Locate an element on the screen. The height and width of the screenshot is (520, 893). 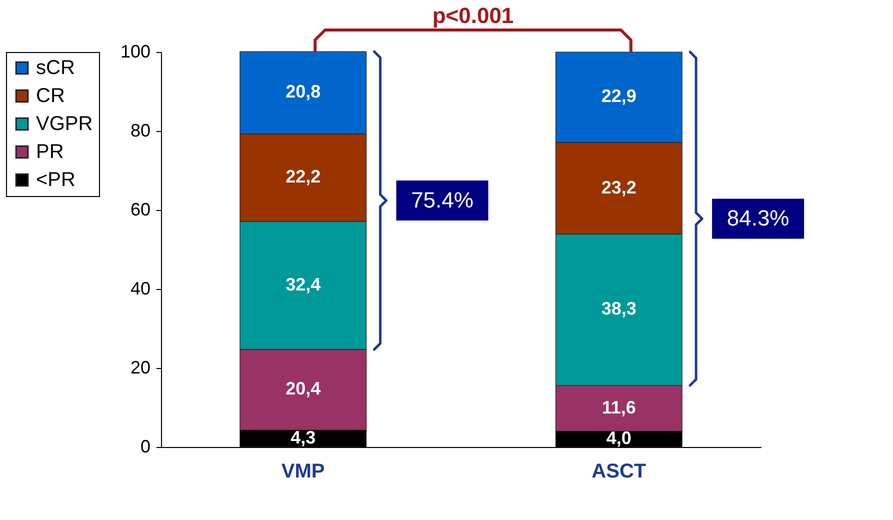
data-label: 20,8 is located at coordinates (303, 92).